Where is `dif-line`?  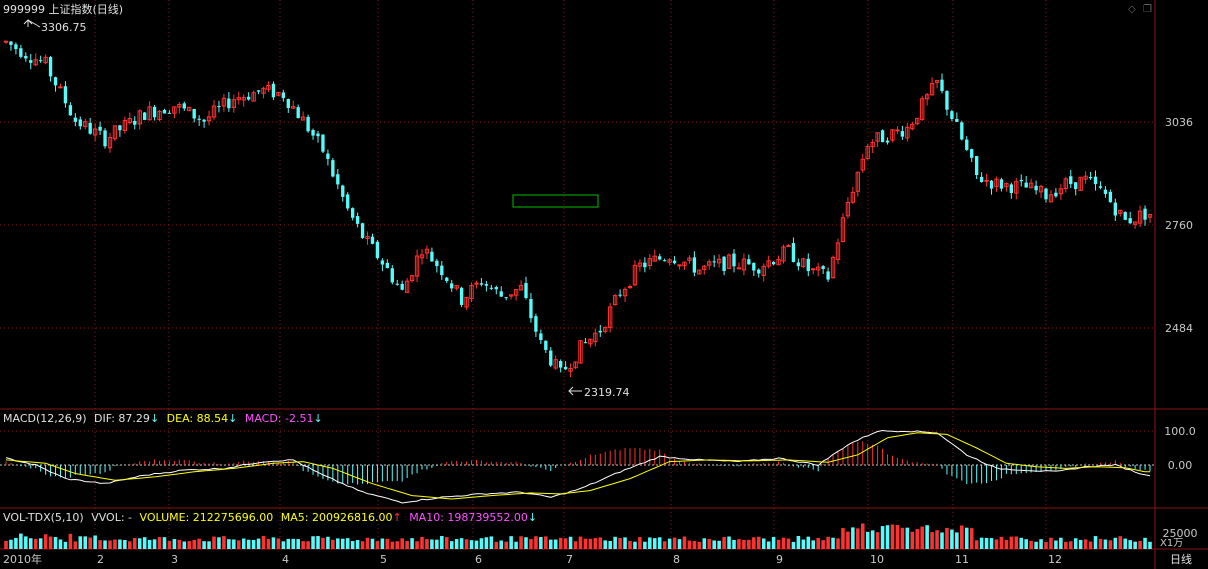
dif-line is located at coordinates (578, 466).